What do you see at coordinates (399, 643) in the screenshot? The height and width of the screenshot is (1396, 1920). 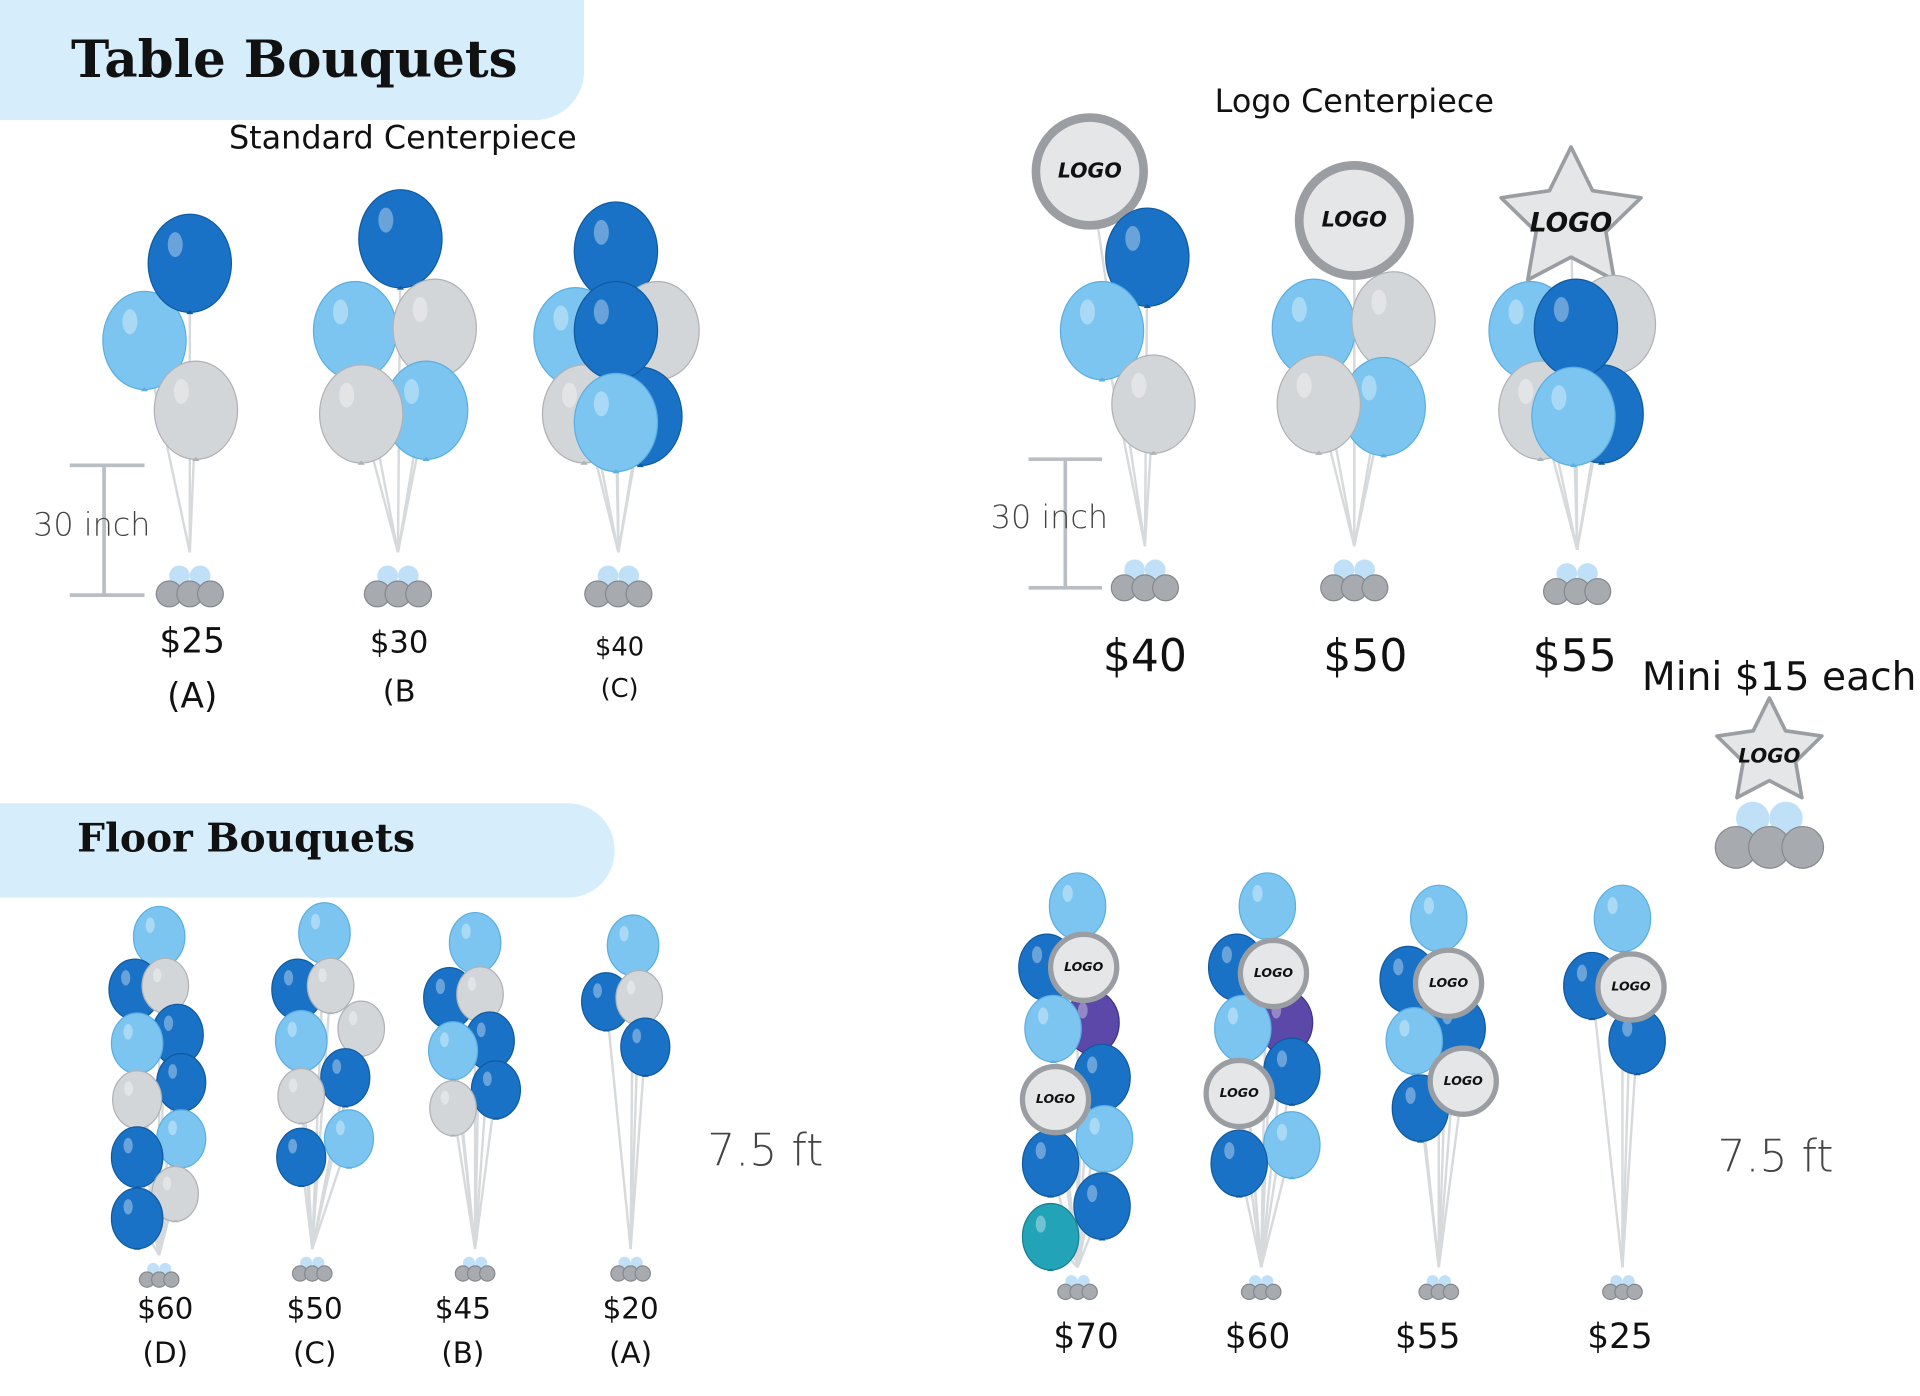 I see `price: $30` at bounding box center [399, 643].